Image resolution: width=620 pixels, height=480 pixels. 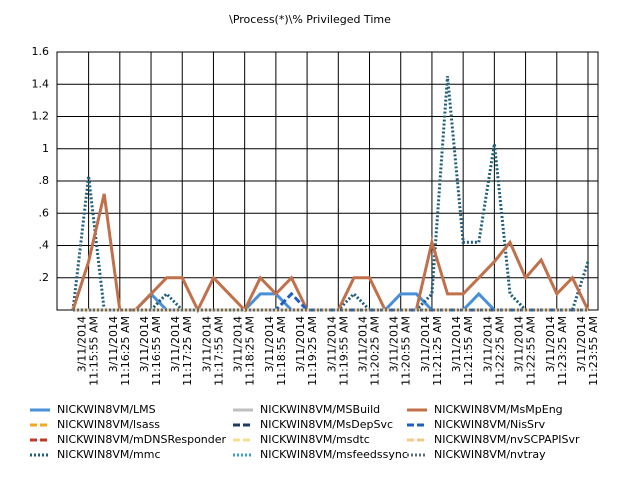 I want to click on legend-label: NICKWIN8VM/MSBuild, so click(x=320, y=409).